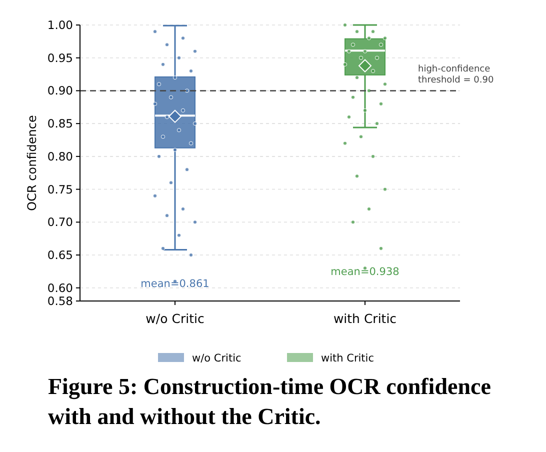  What do you see at coordinates (60, 25) in the screenshot?
I see `y-tick-label: 1.00` at bounding box center [60, 25].